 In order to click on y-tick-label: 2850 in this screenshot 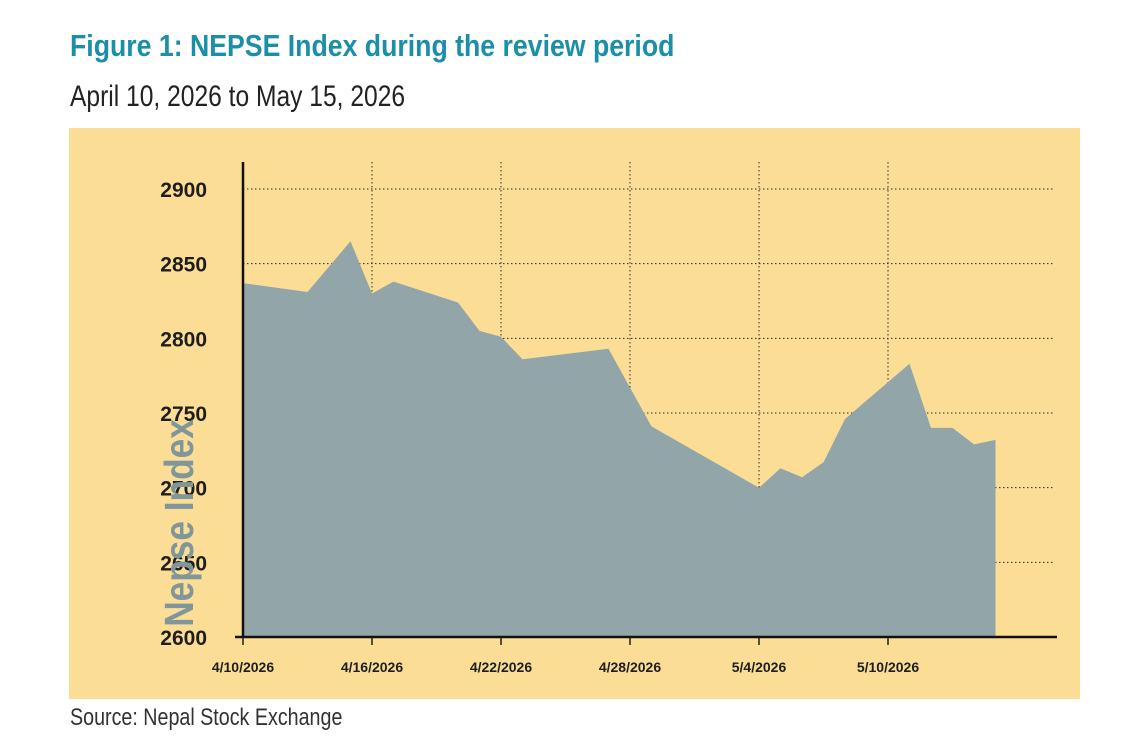, I will do `click(183, 265)`.